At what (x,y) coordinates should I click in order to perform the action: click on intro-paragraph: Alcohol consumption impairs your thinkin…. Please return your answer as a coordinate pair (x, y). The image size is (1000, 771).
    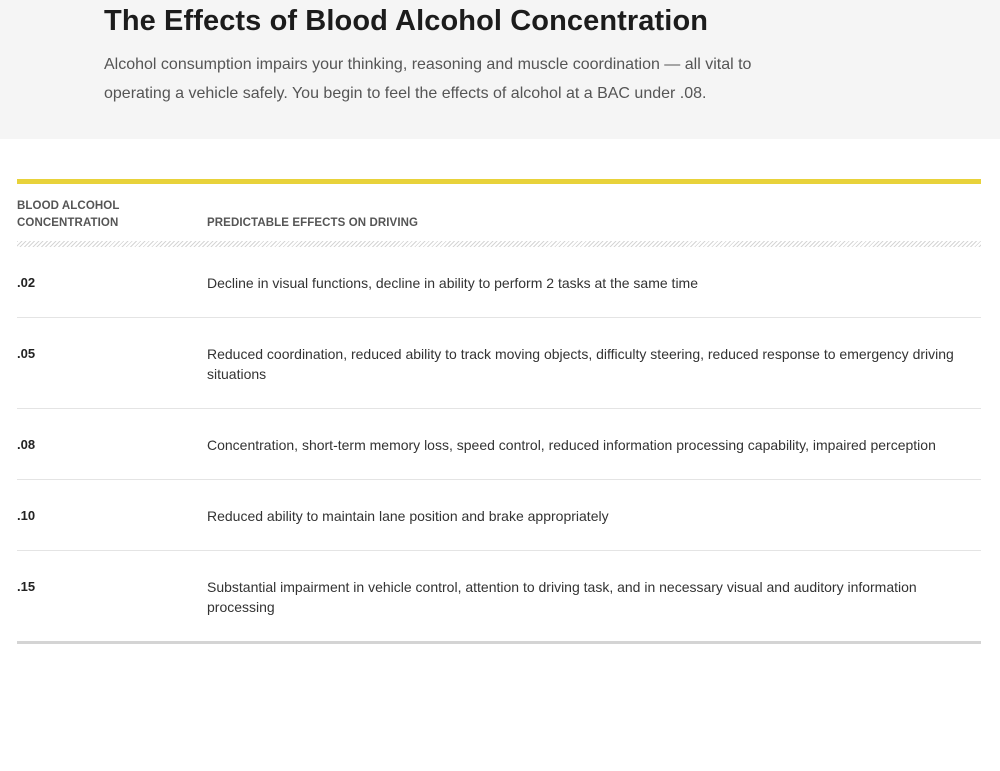
    Looking at the image, I should click on (428, 79).